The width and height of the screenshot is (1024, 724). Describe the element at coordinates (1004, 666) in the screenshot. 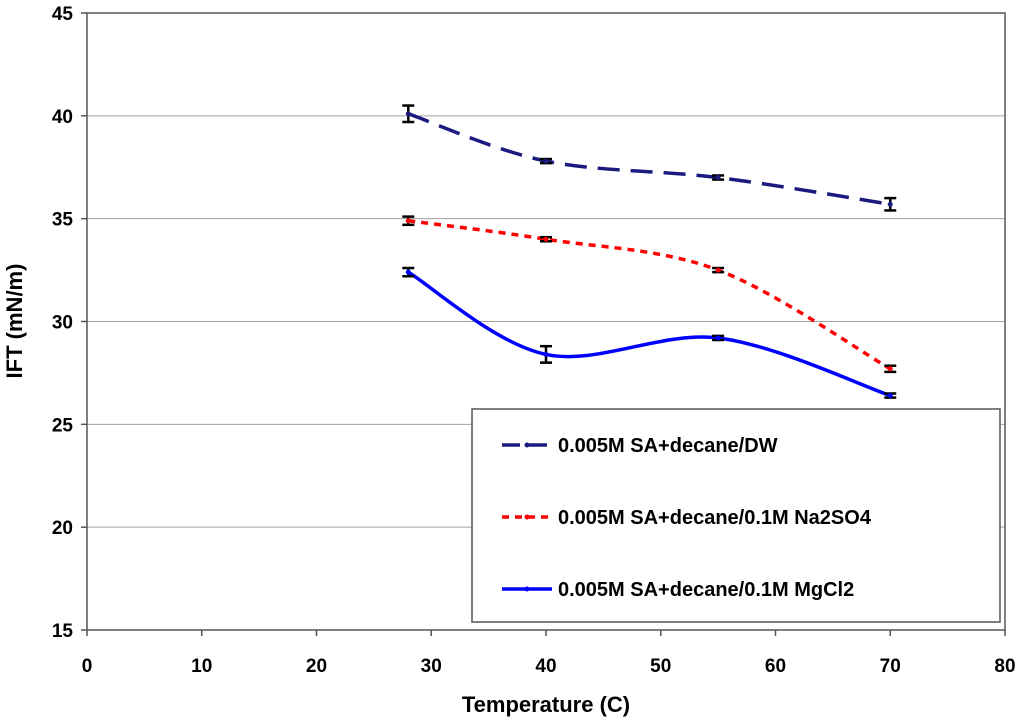

I see `x-tick-label: 80` at that location.